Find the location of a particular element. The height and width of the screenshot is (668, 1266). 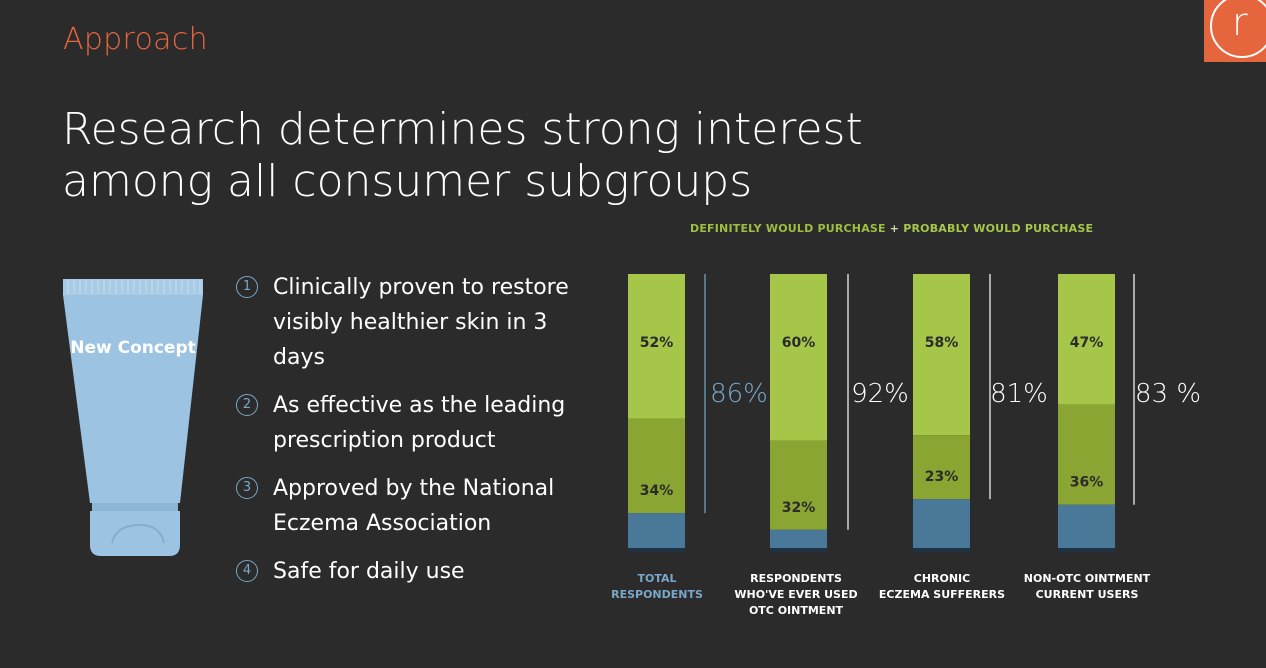

bar-label-probably: 52% is located at coordinates (657, 343).